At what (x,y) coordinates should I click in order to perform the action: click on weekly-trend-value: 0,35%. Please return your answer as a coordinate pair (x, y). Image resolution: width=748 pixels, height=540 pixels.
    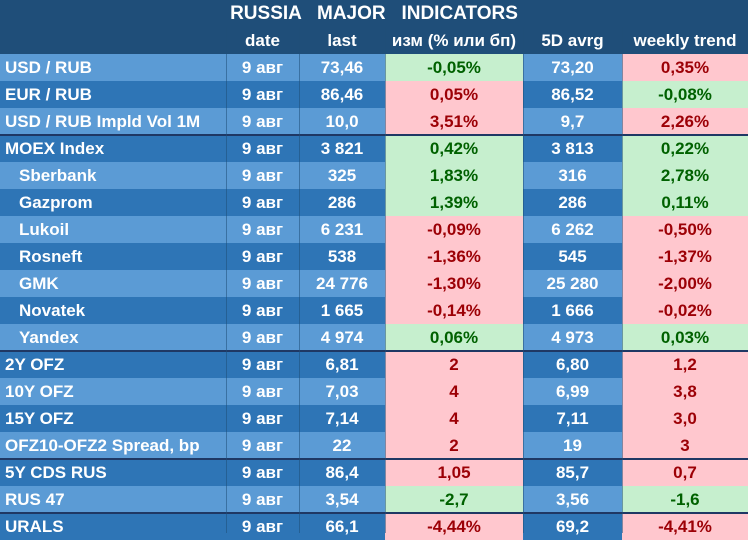
    Looking at the image, I should click on (685, 67).